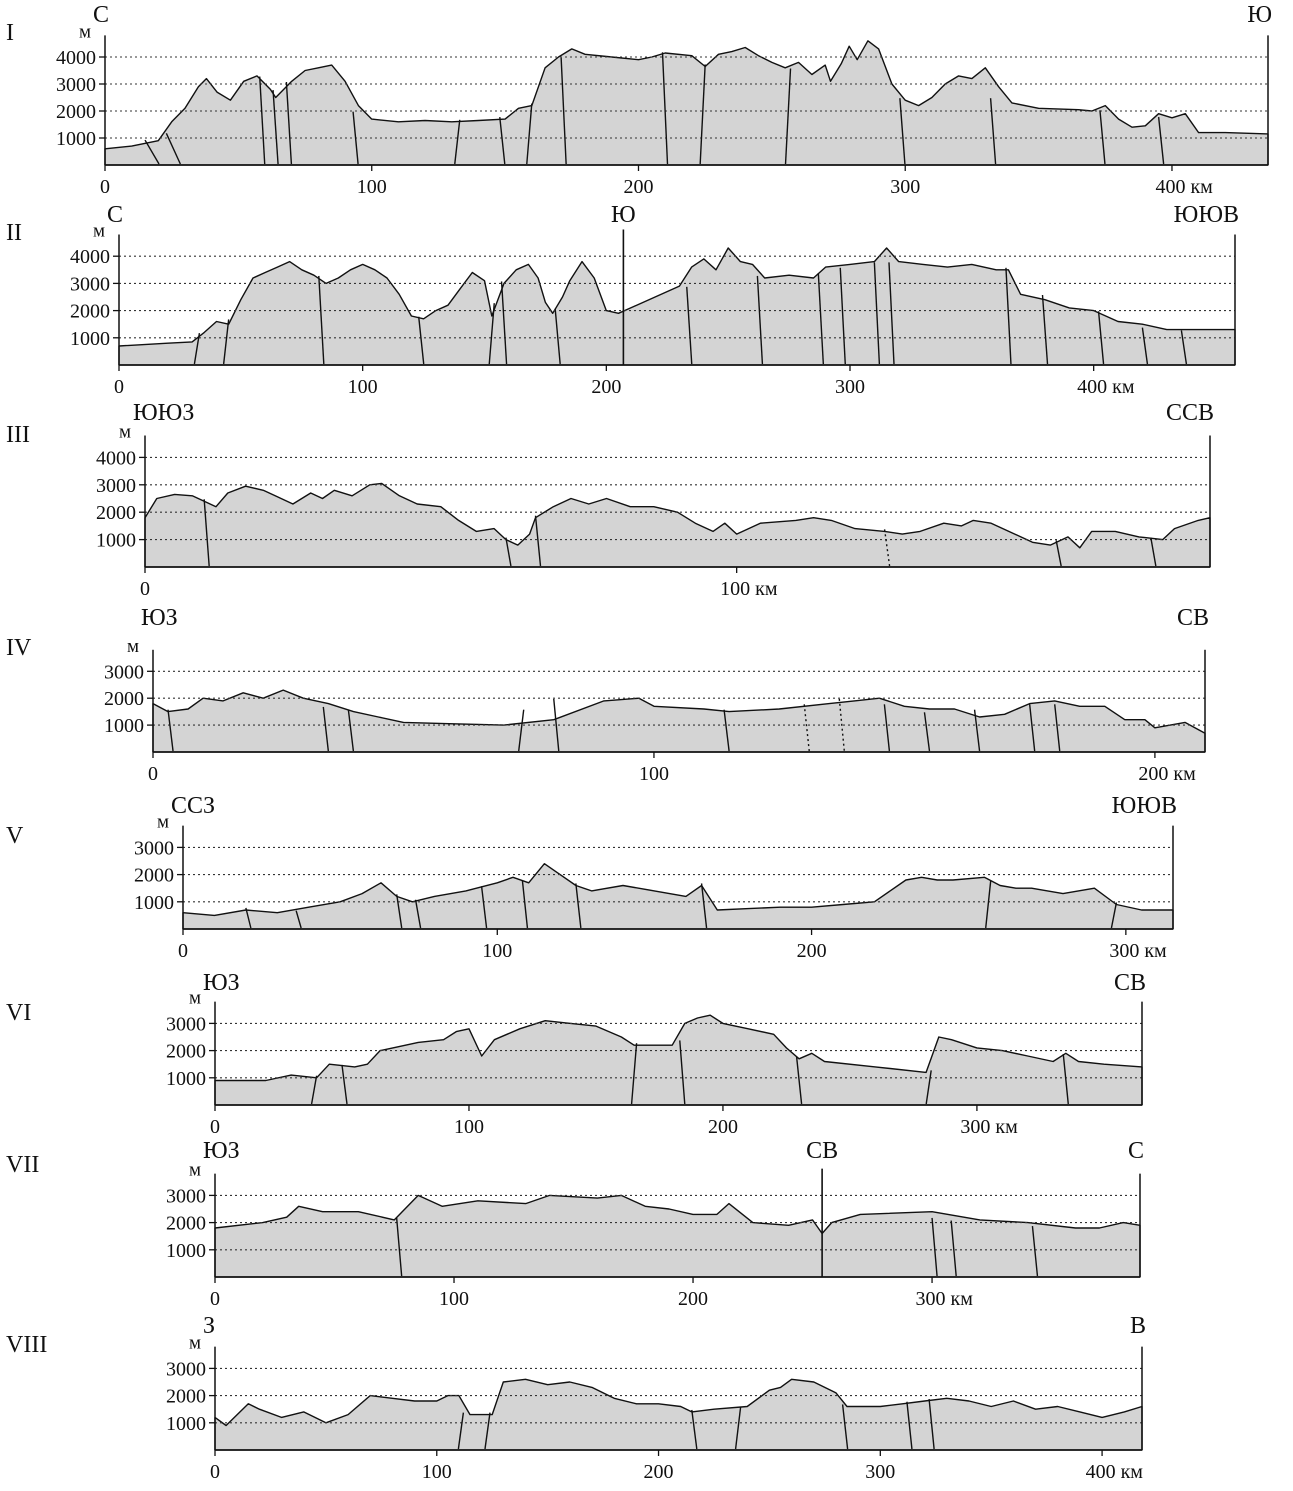 The width and height of the screenshot is (1293, 1491). What do you see at coordinates (154, 876) in the screenshot?
I see `y-tick-label: 2000` at bounding box center [154, 876].